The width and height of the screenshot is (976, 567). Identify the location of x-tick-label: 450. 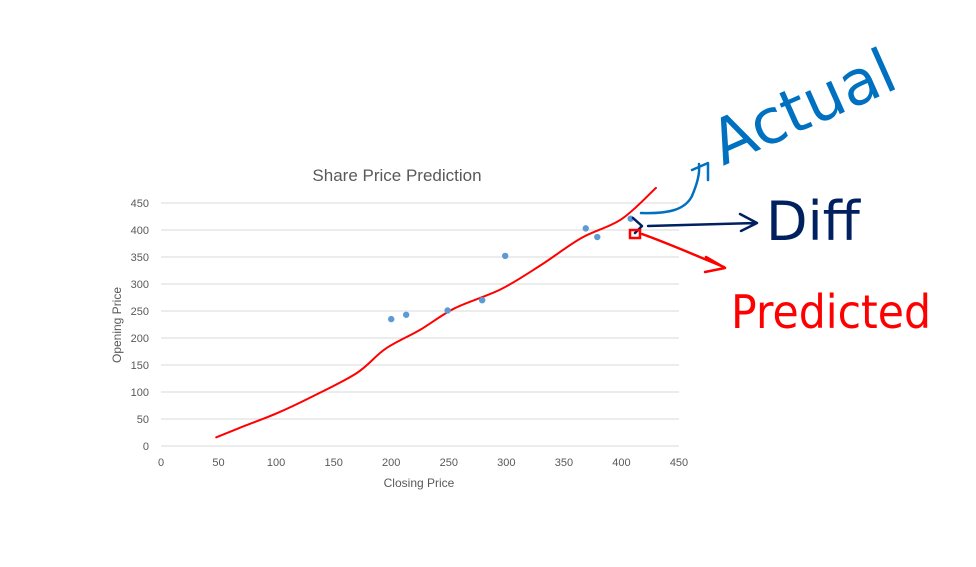
(679, 463).